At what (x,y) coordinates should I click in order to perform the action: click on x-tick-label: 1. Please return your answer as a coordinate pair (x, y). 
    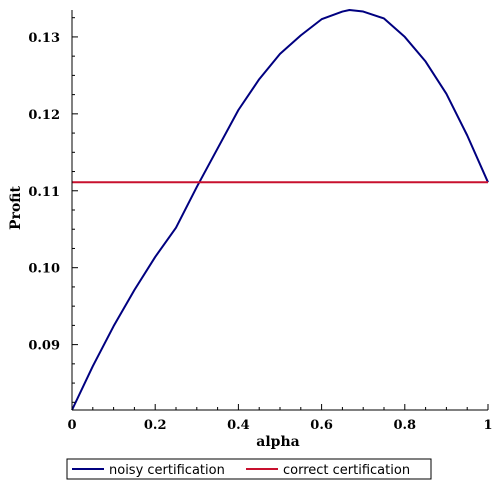
    Looking at the image, I should click on (487, 425).